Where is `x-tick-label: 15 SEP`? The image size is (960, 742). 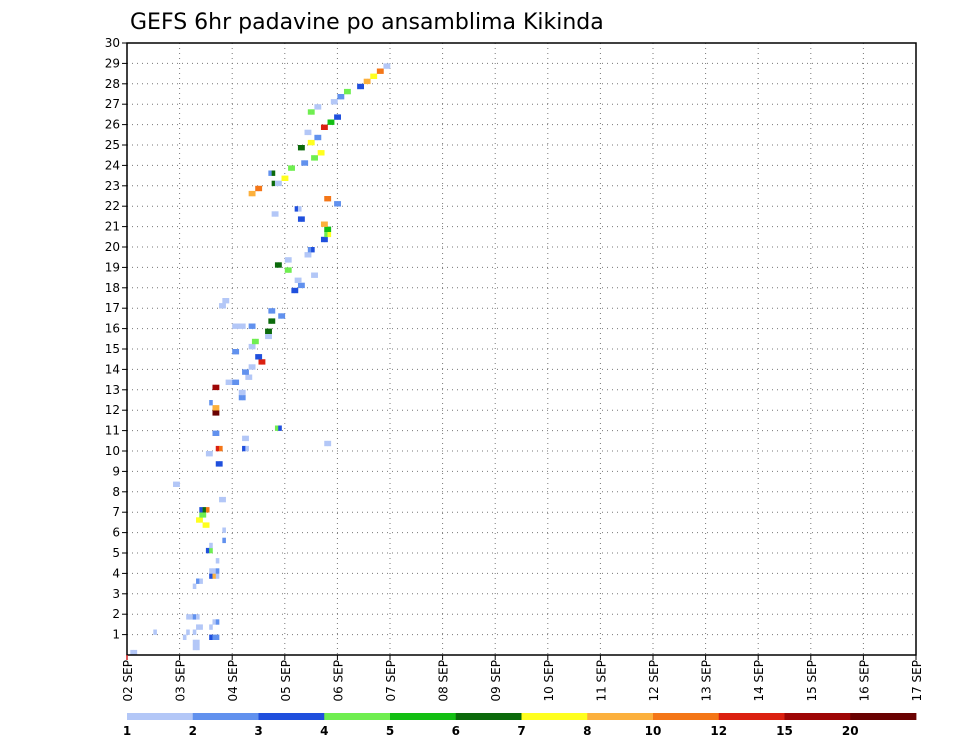 x-tick-label: 15 SEP is located at coordinates (812, 681).